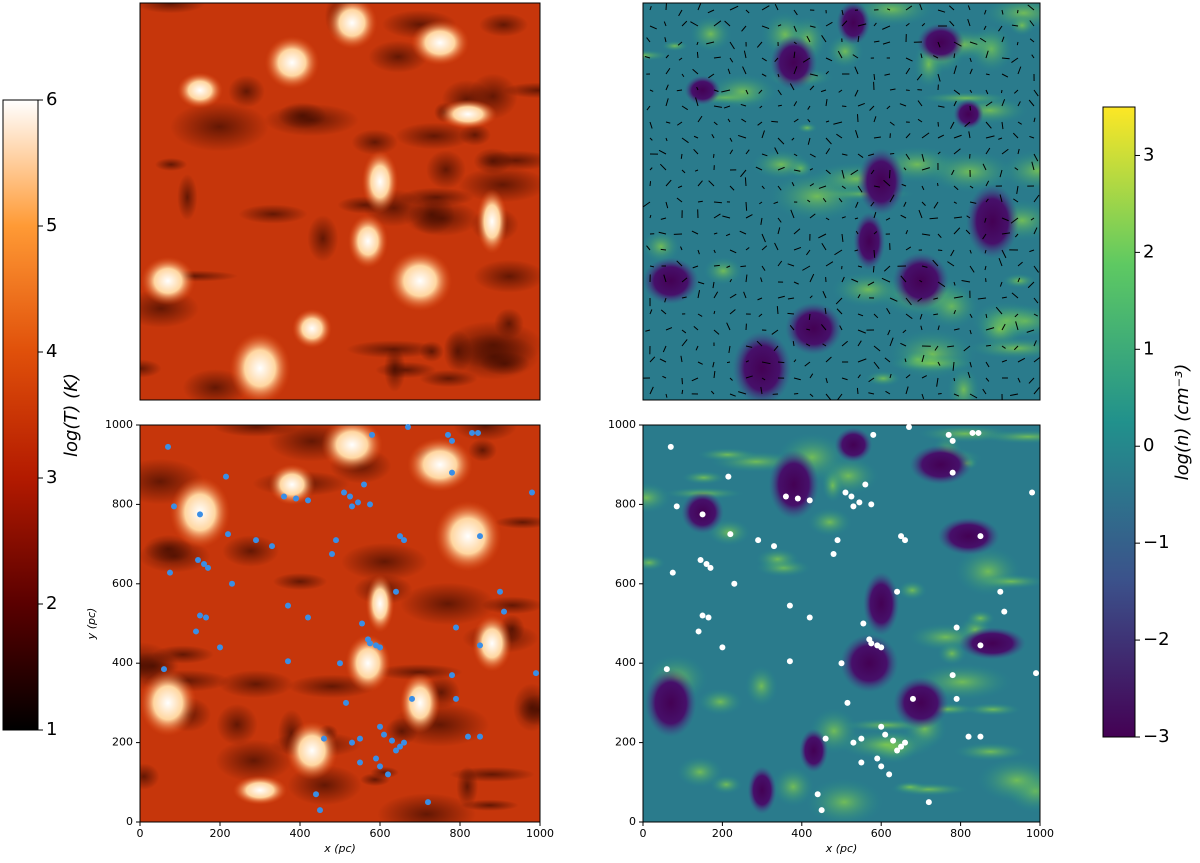  Describe the element at coordinates (51, 603) in the screenshot. I see `colorbar-tick-label: 2` at that location.